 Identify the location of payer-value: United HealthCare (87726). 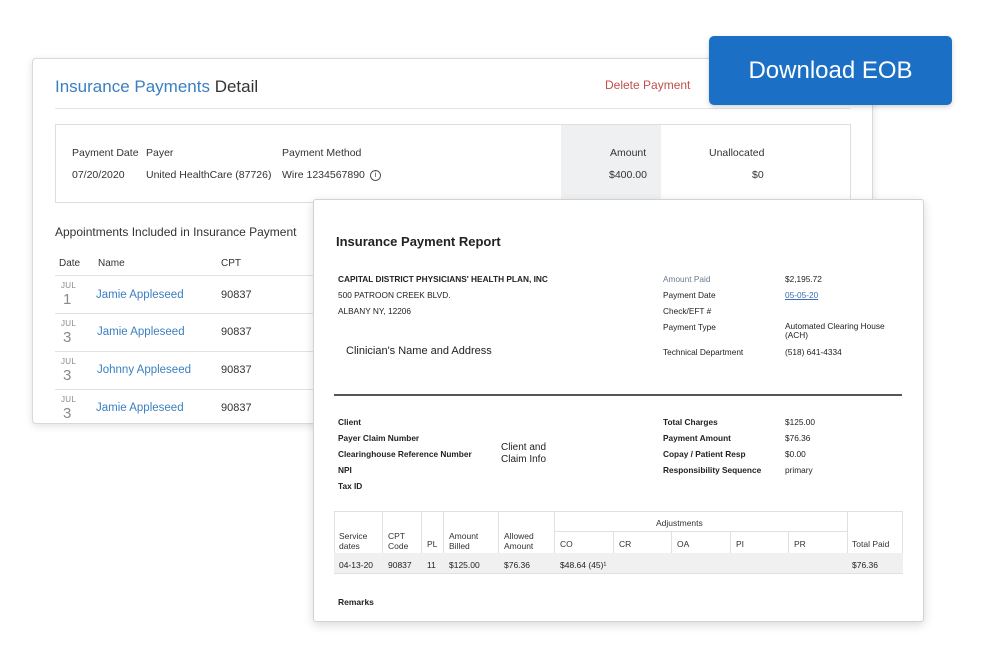
(209, 175).